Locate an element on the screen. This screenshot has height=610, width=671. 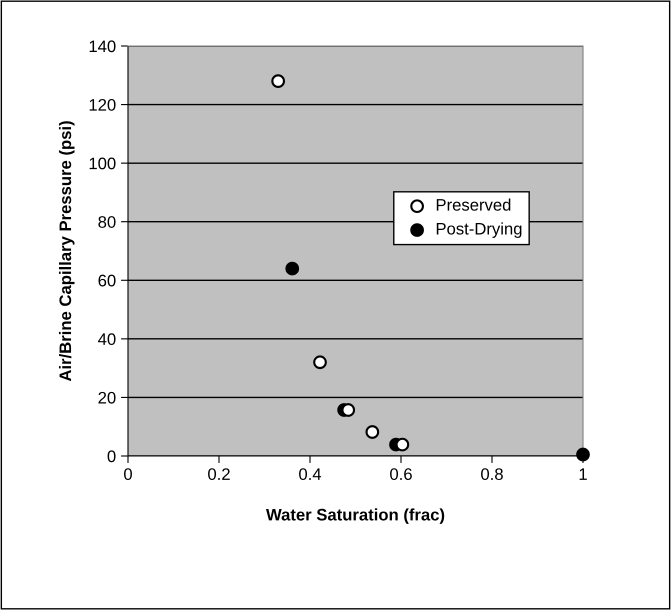
x-tick-label: 0.8 is located at coordinates (492, 474).